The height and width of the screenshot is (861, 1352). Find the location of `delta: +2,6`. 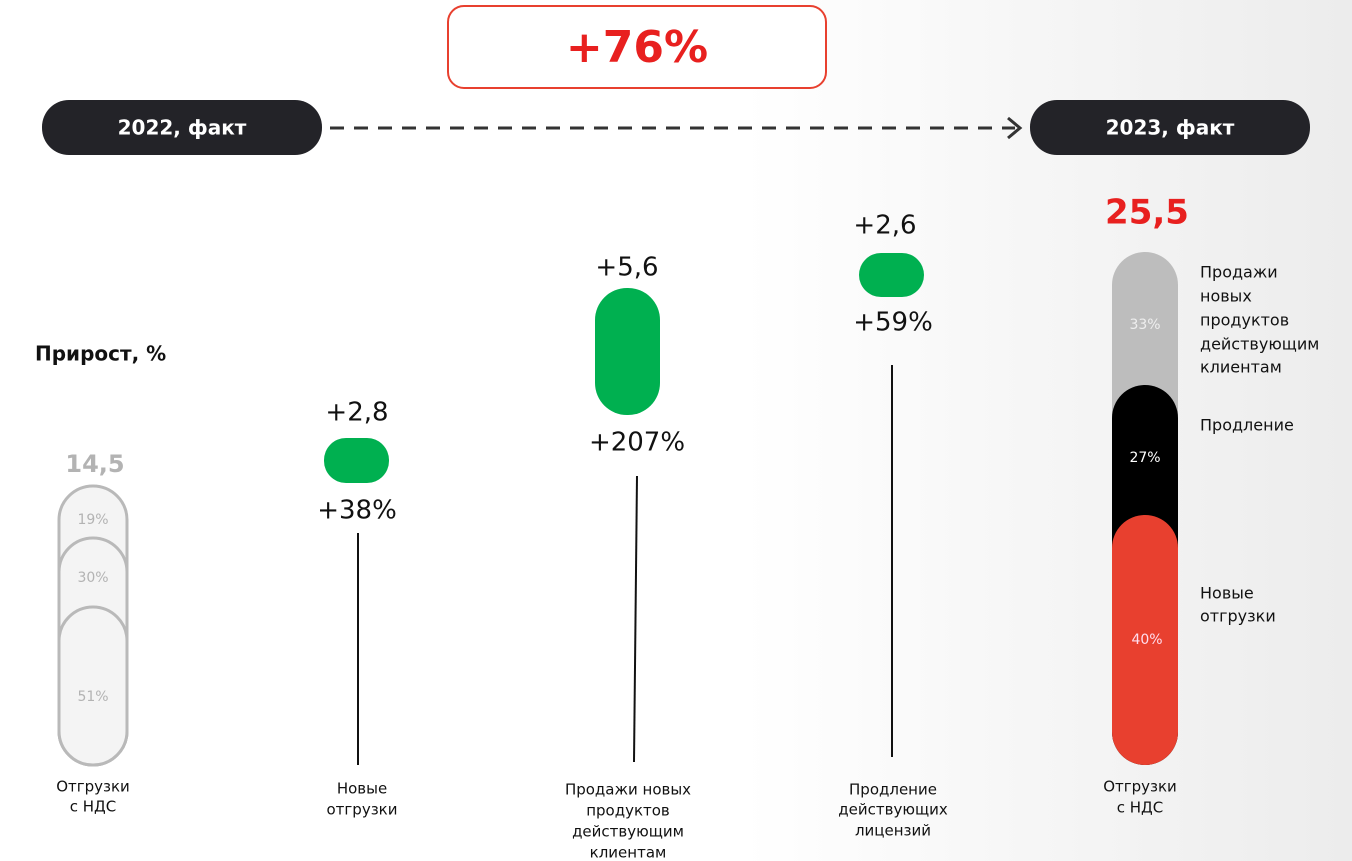

delta: +2,6 is located at coordinates (884, 226).